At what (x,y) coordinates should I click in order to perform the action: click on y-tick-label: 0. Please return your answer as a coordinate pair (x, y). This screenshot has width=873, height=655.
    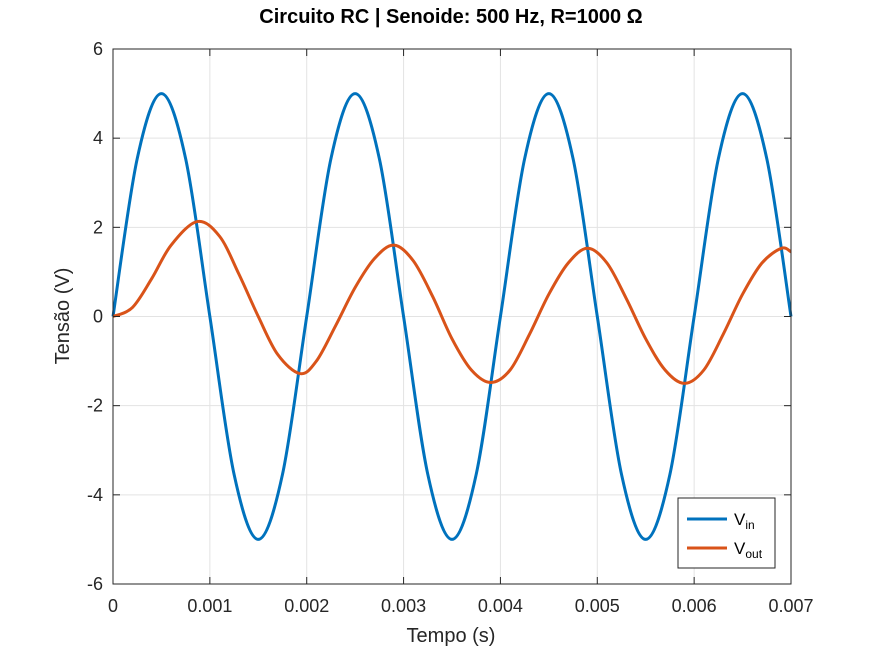
    Looking at the image, I should click on (98, 317).